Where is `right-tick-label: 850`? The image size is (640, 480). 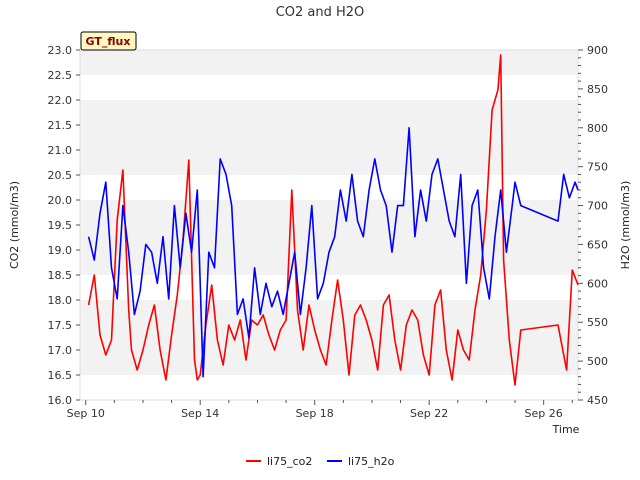
right-tick-label: 850 is located at coordinates (597, 89).